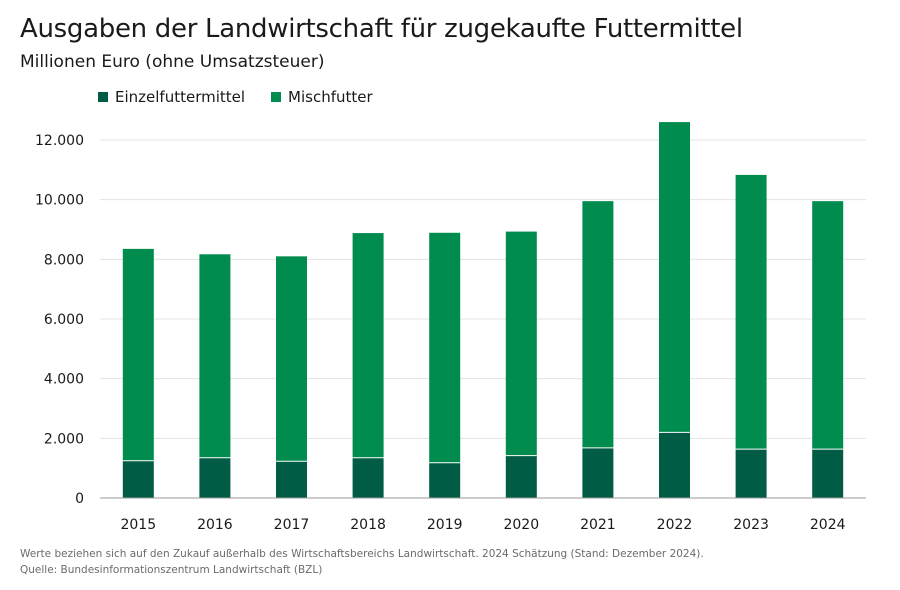 The height and width of the screenshot is (590, 900). I want to click on legend-swatch-einzelfuttermittel, so click(103, 97).